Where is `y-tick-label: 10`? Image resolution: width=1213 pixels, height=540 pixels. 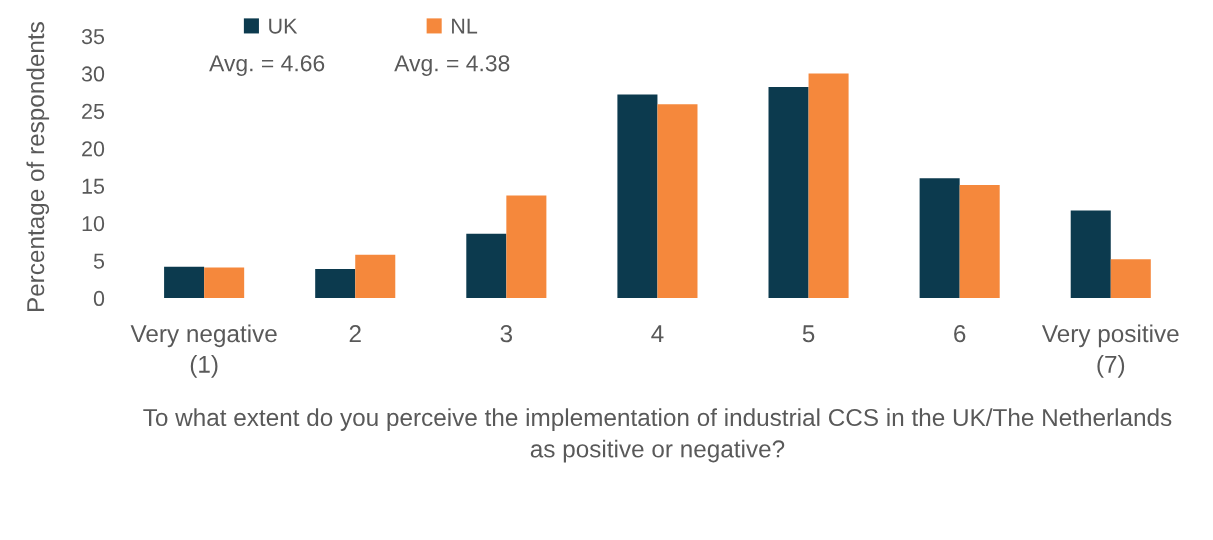 y-tick-label: 10 is located at coordinates (93, 224).